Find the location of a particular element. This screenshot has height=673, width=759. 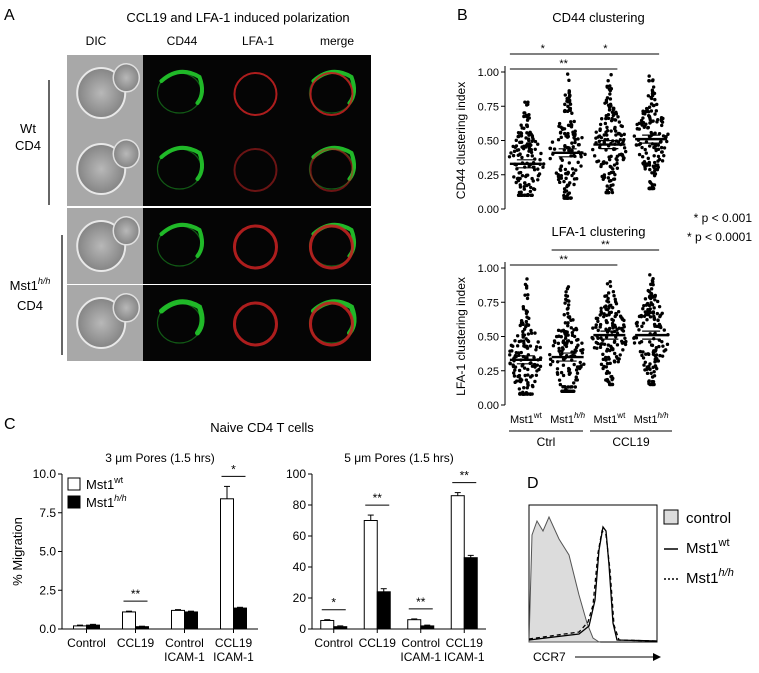

x-axis-label: CCR7 is located at coordinates (549, 657).